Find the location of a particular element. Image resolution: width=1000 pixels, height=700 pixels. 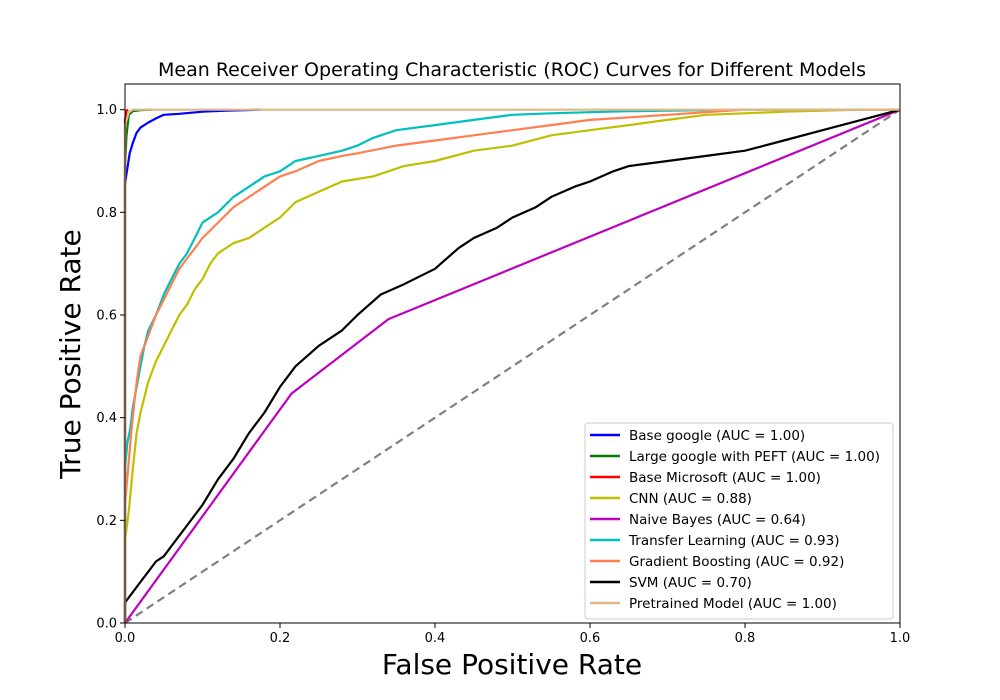

legend-label: Naive Bayes (AUC = 0.64) is located at coordinates (717, 520).